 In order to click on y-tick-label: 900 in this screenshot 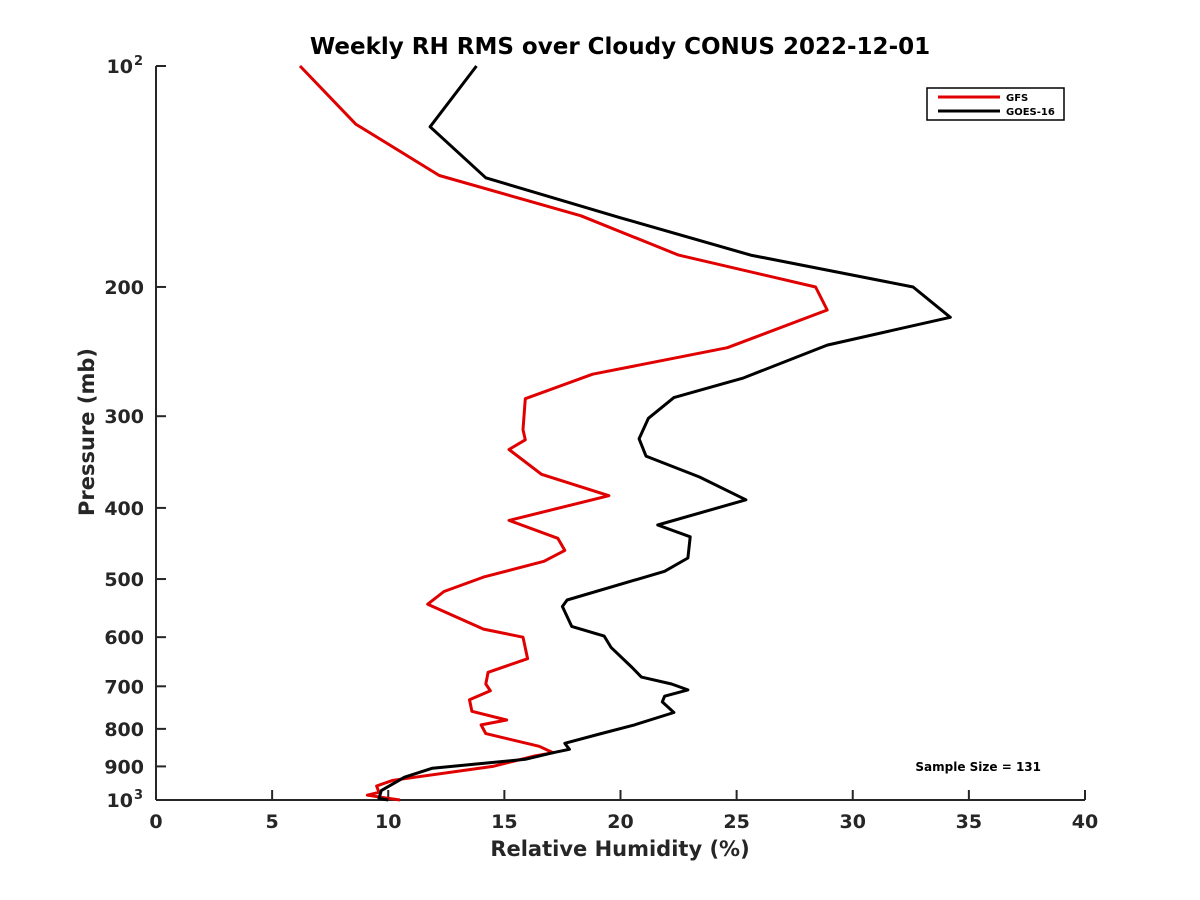, I will do `click(124, 767)`.